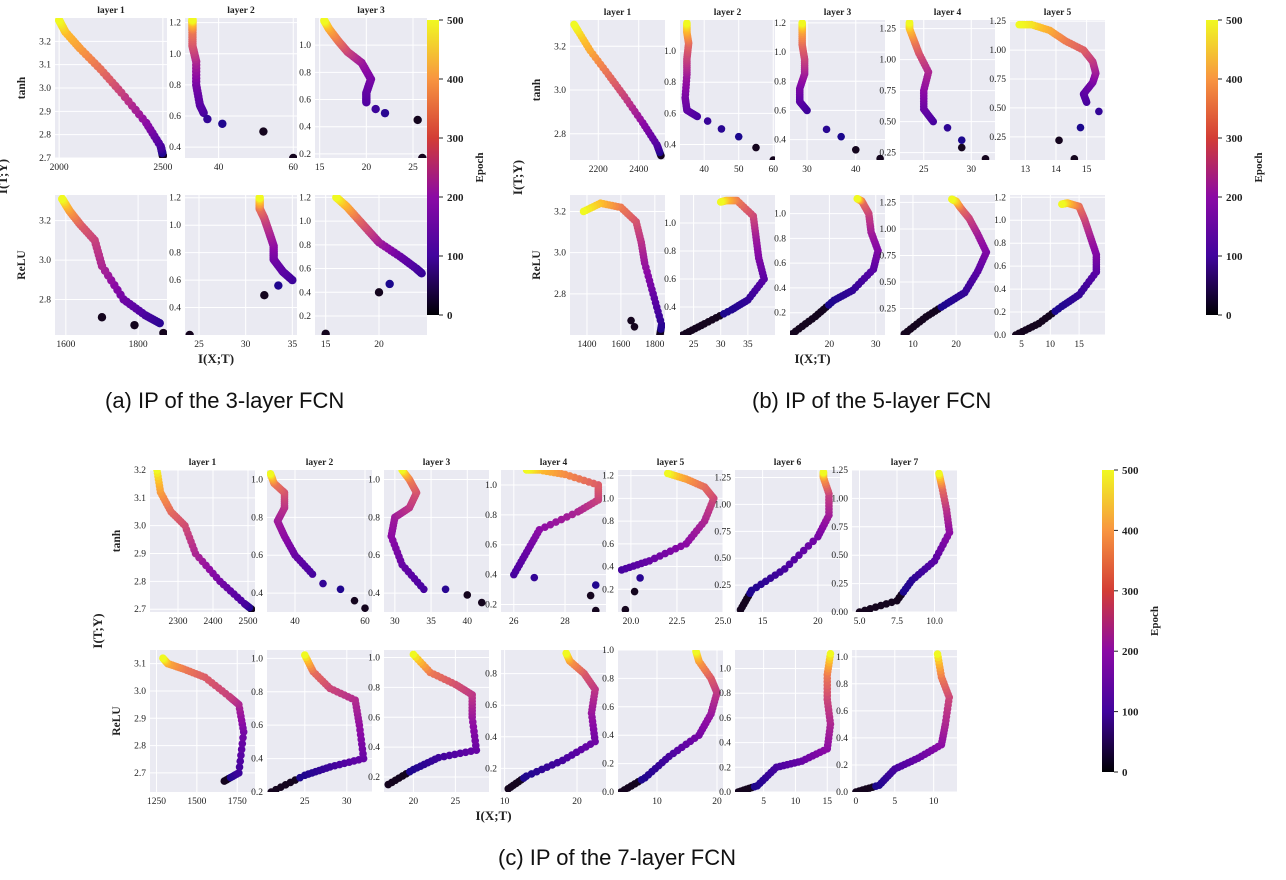 This screenshot has width=1286, height=880. What do you see at coordinates (897, 622) in the screenshot?
I see `panel-c-tanh-layer7-x-tick-label: 7.5` at bounding box center [897, 622].